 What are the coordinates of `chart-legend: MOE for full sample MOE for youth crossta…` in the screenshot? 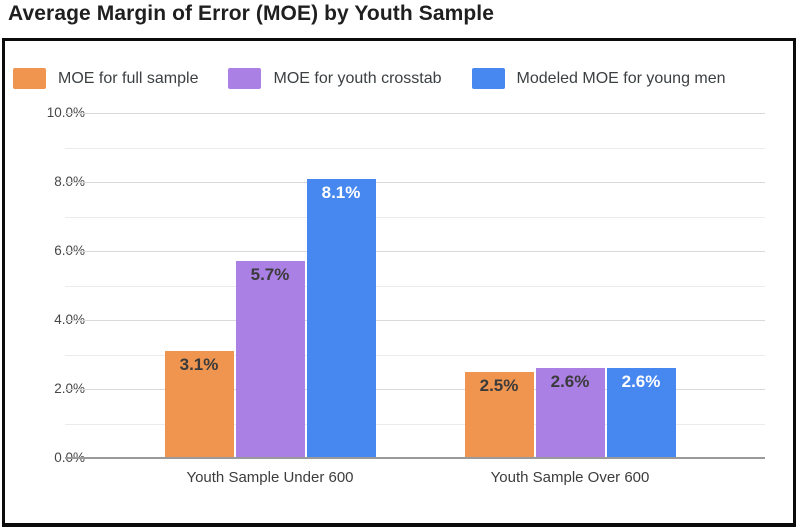 It's located at (369, 78).